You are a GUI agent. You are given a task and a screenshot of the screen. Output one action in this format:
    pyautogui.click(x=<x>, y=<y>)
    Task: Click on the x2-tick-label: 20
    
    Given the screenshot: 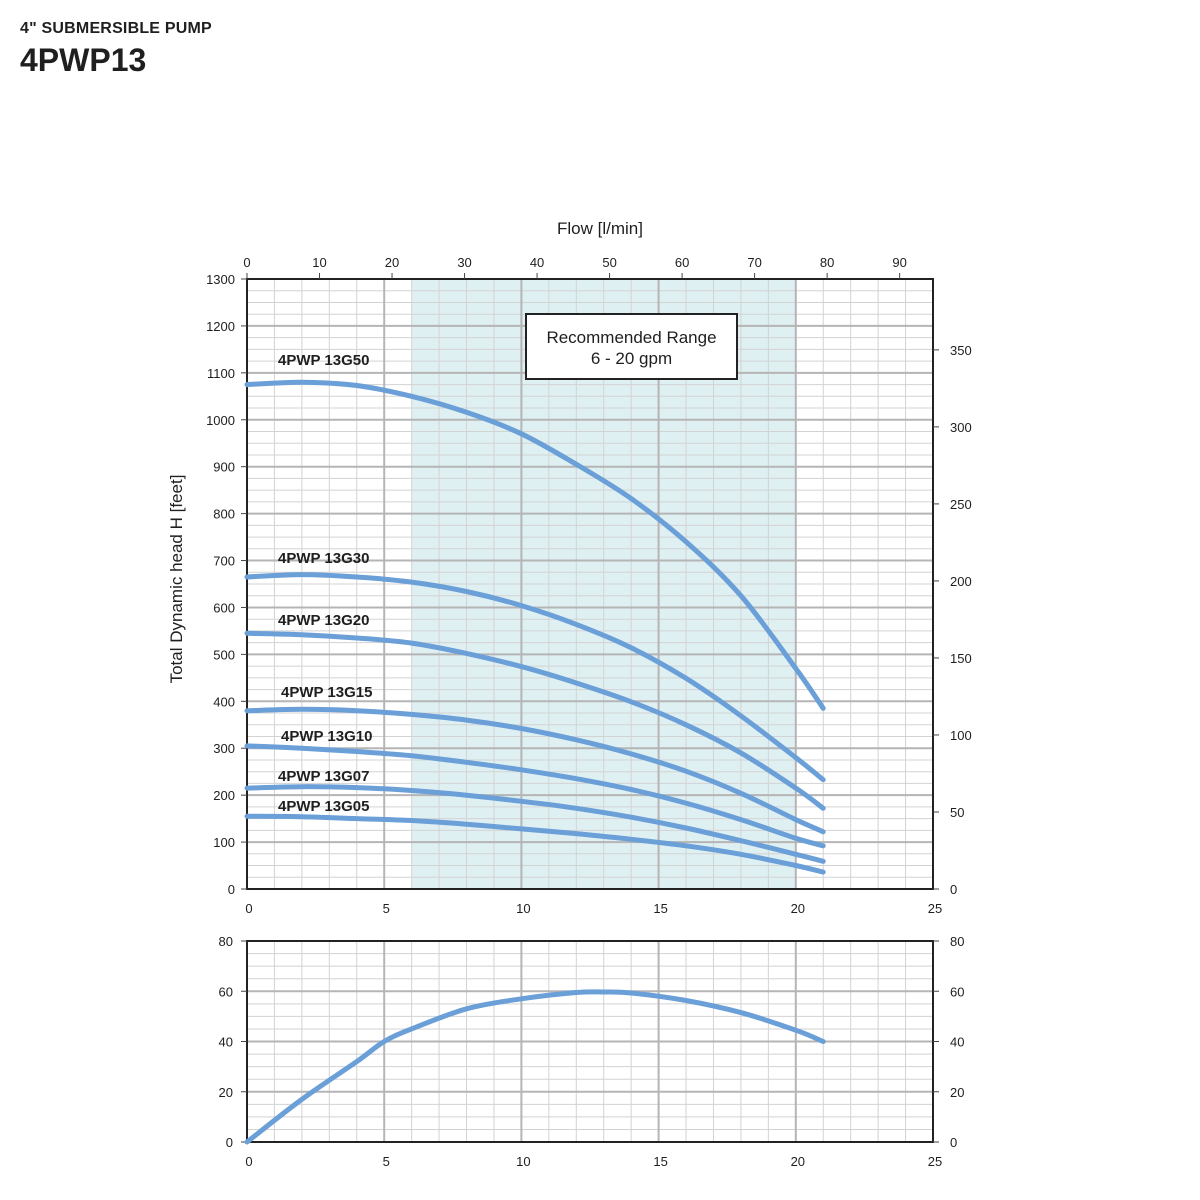 What is the action you would take?
    pyautogui.click(x=392, y=262)
    